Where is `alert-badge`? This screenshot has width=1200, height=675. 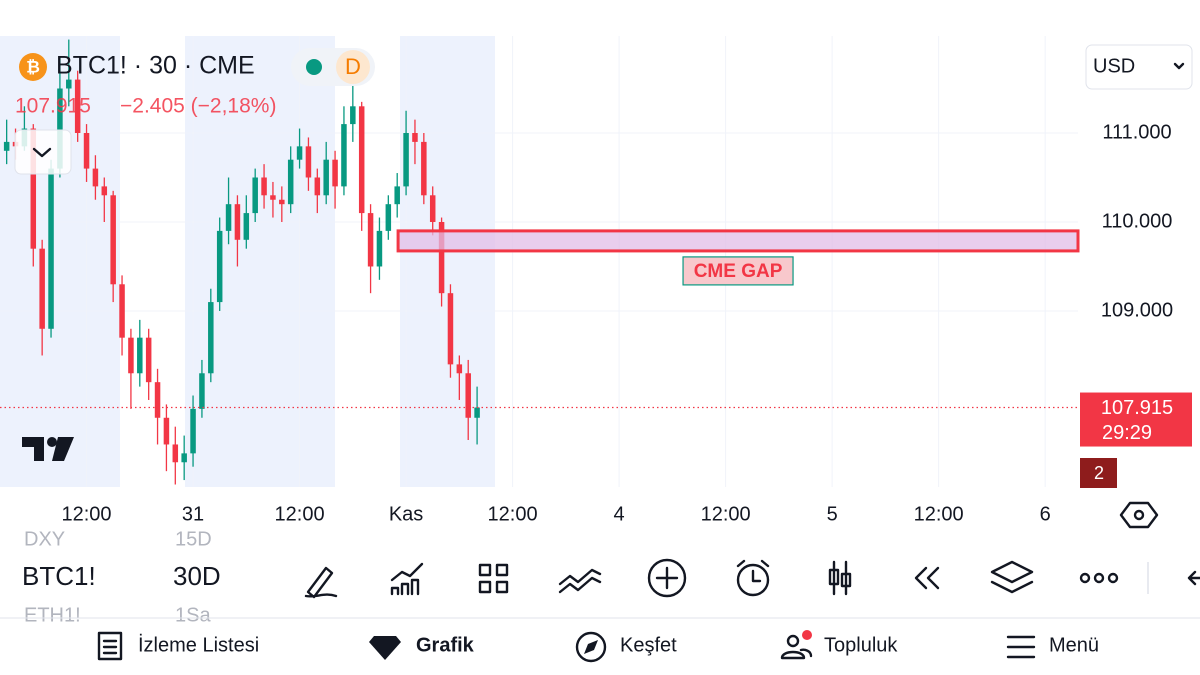 alert-badge is located at coordinates (1098, 473).